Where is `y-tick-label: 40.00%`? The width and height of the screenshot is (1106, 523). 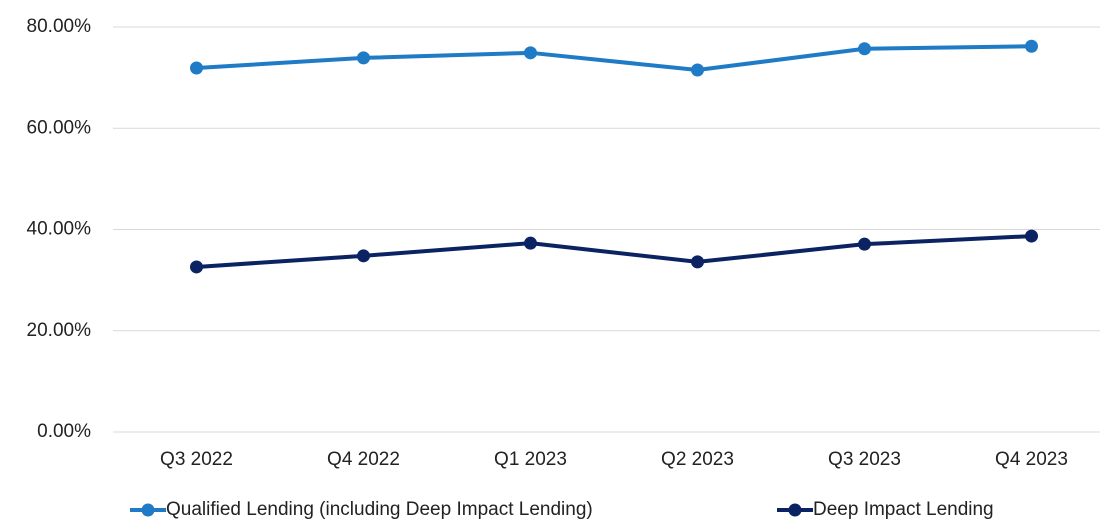 y-tick-label: 40.00% is located at coordinates (59, 229).